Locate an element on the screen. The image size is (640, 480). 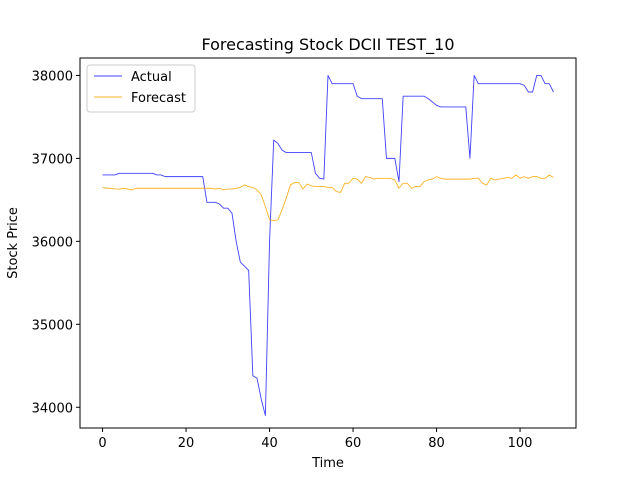
series-line-forecast is located at coordinates (328, 198).